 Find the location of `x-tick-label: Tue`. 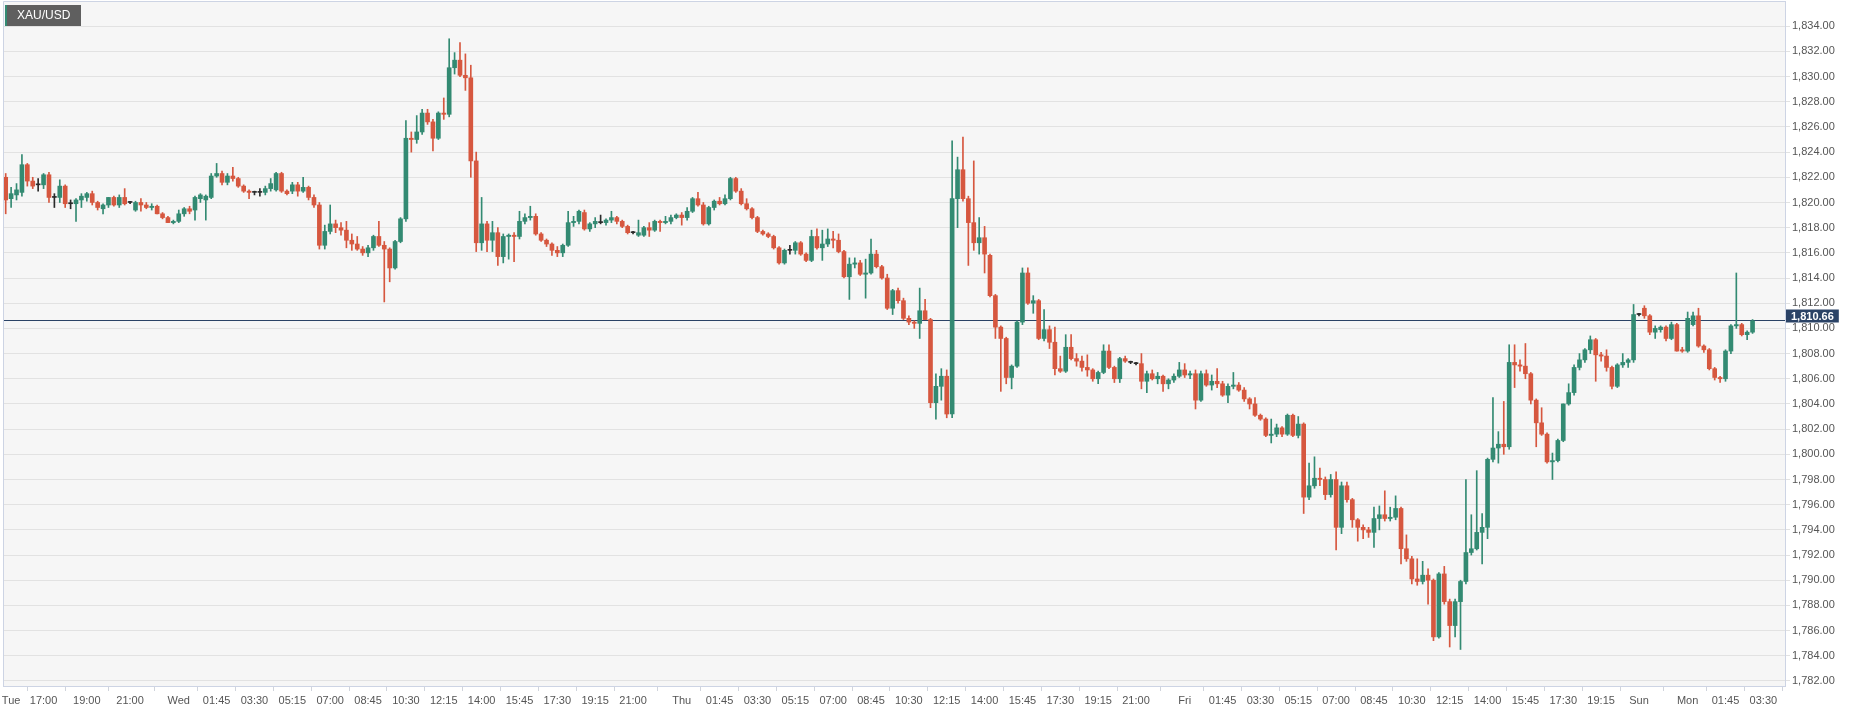

x-tick-label: Tue is located at coordinates (11, 699).